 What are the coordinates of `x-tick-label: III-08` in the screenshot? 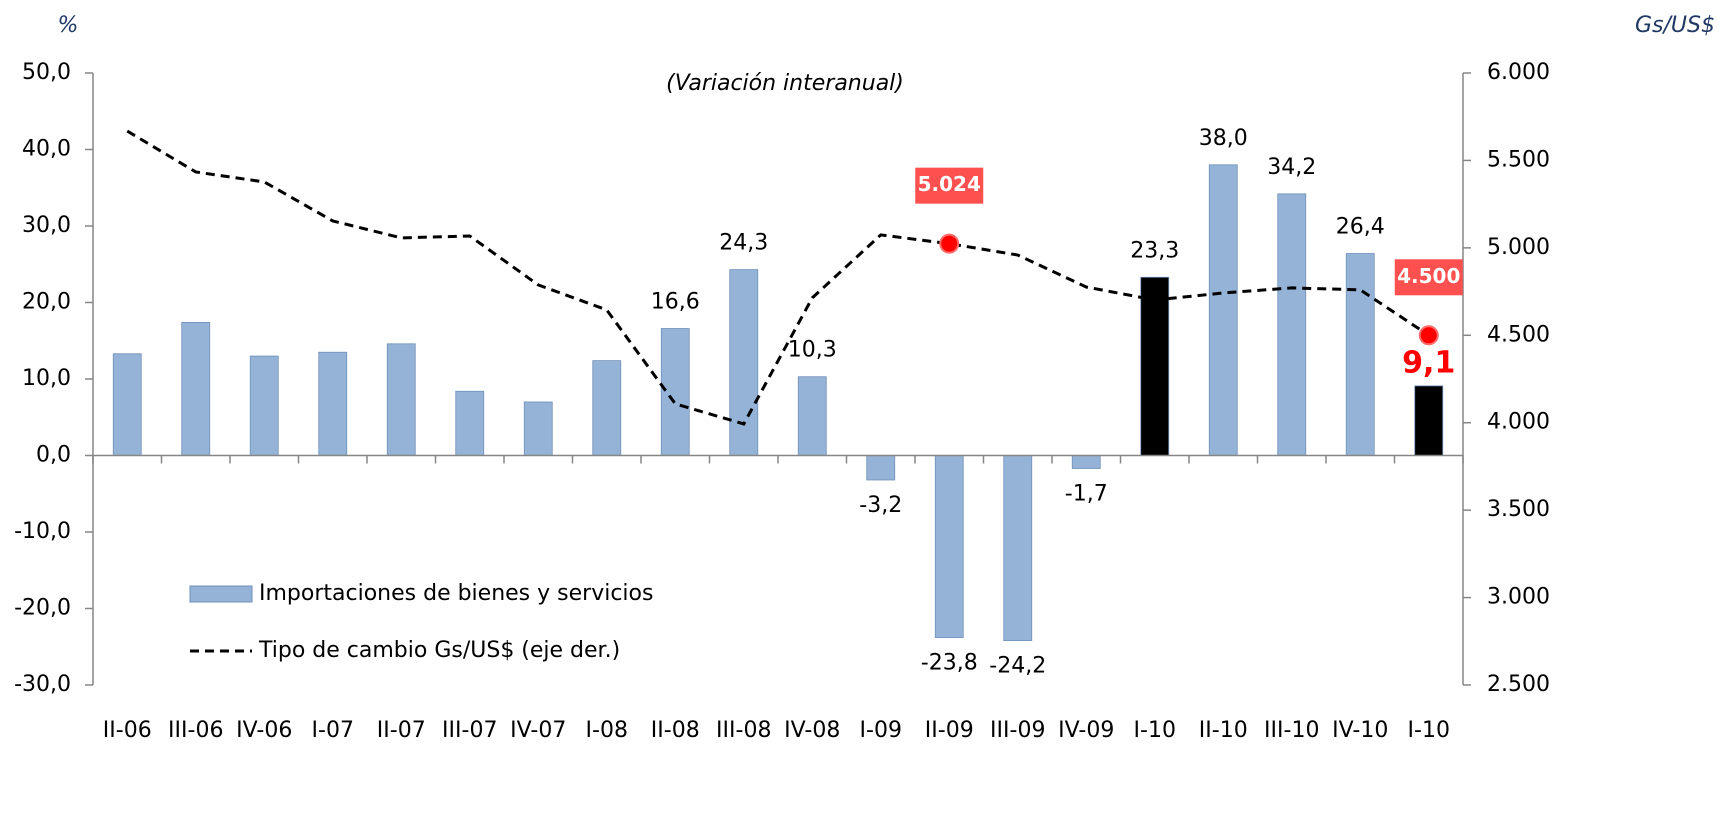 It's located at (743, 730).